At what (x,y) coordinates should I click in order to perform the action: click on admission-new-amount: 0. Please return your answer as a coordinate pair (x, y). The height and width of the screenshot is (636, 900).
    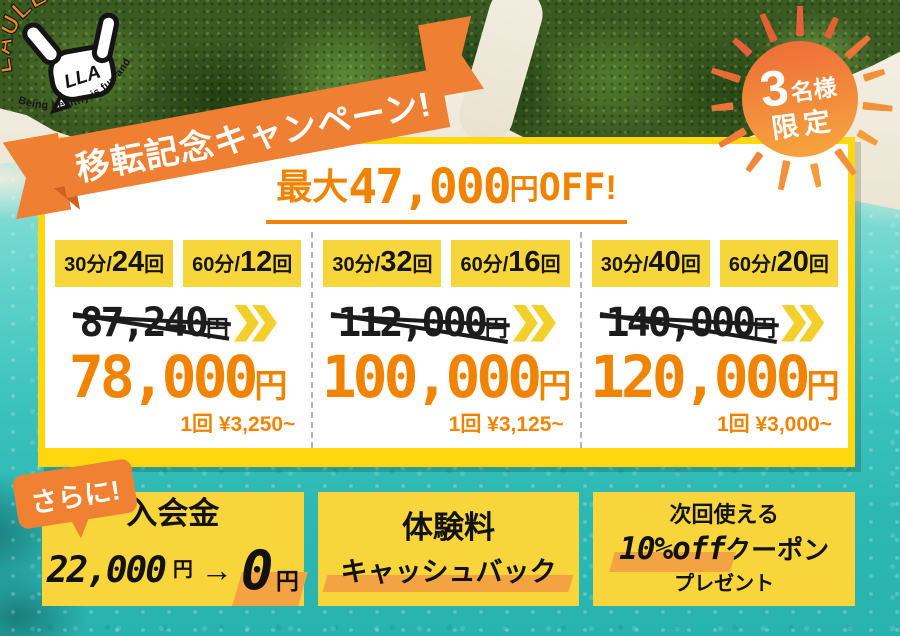
    Looking at the image, I should click on (256, 570).